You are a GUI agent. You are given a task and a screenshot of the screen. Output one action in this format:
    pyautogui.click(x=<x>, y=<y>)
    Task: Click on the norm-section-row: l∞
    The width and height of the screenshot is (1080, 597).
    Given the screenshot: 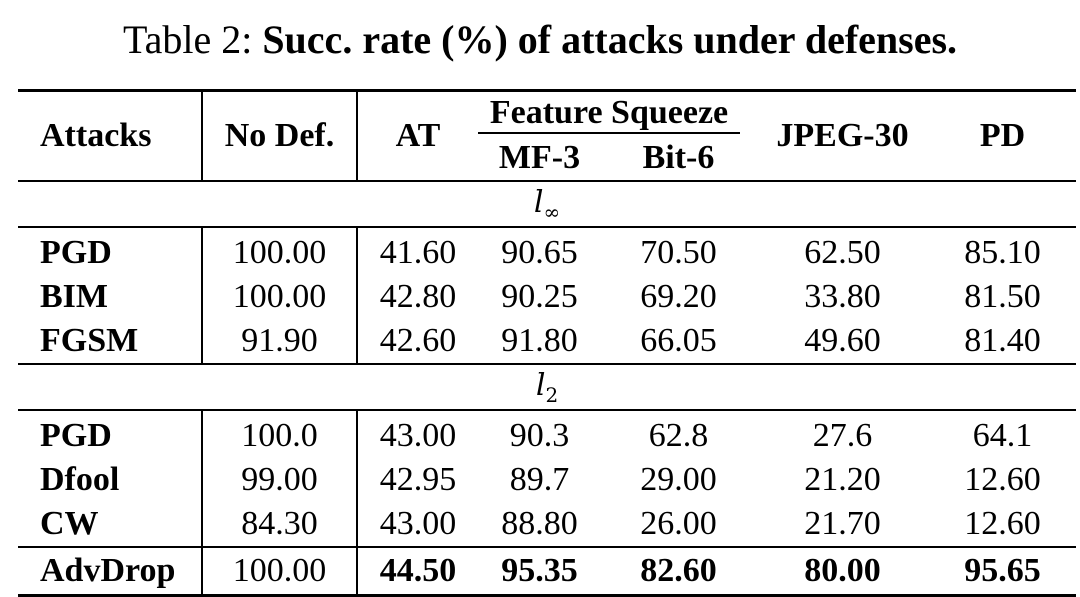 What is the action you would take?
    pyautogui.click(x=547, y=204)
    